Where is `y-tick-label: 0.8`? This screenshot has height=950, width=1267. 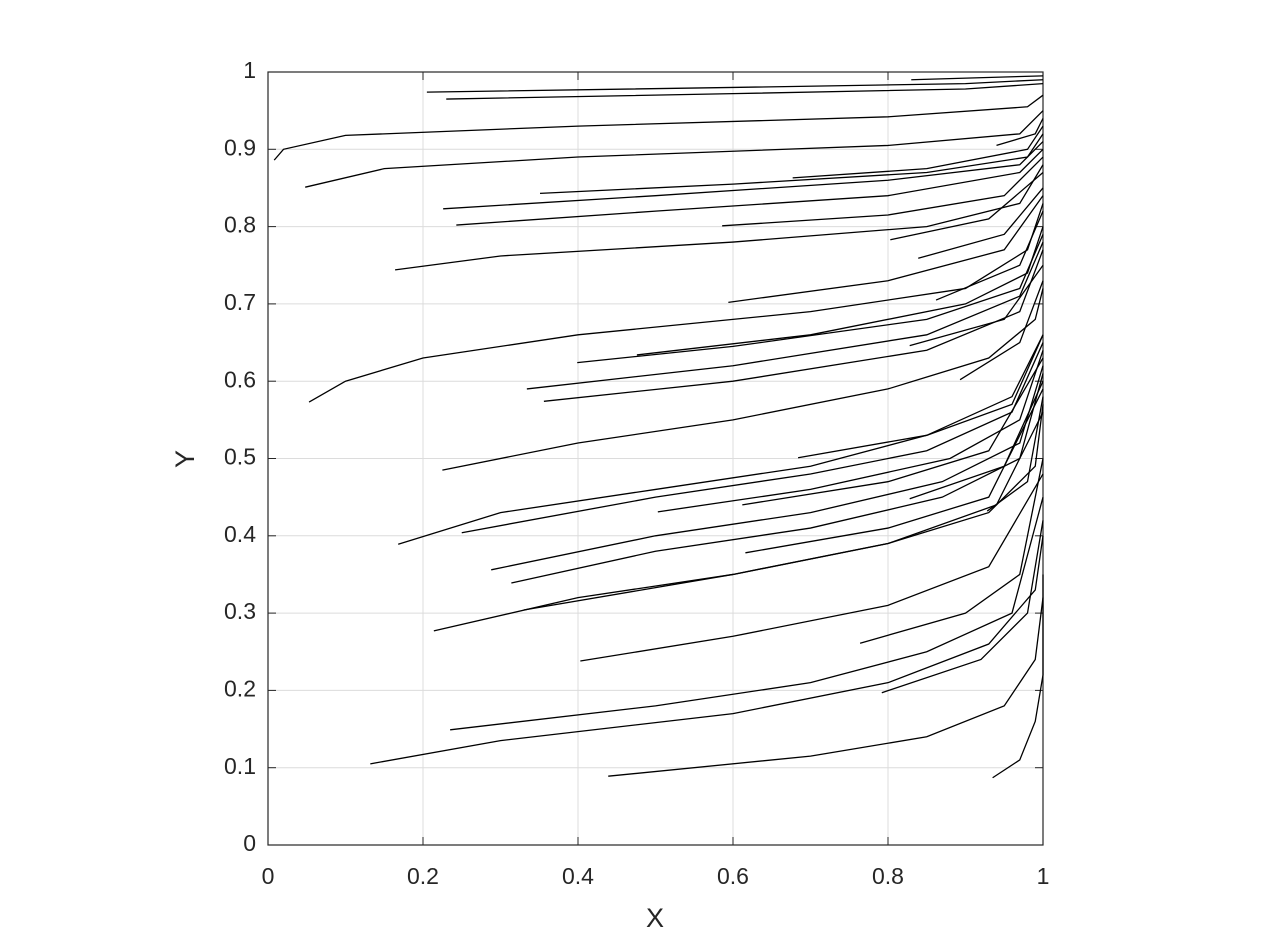
y-tick-label: 0.8 is located at coordinates (240, 225).